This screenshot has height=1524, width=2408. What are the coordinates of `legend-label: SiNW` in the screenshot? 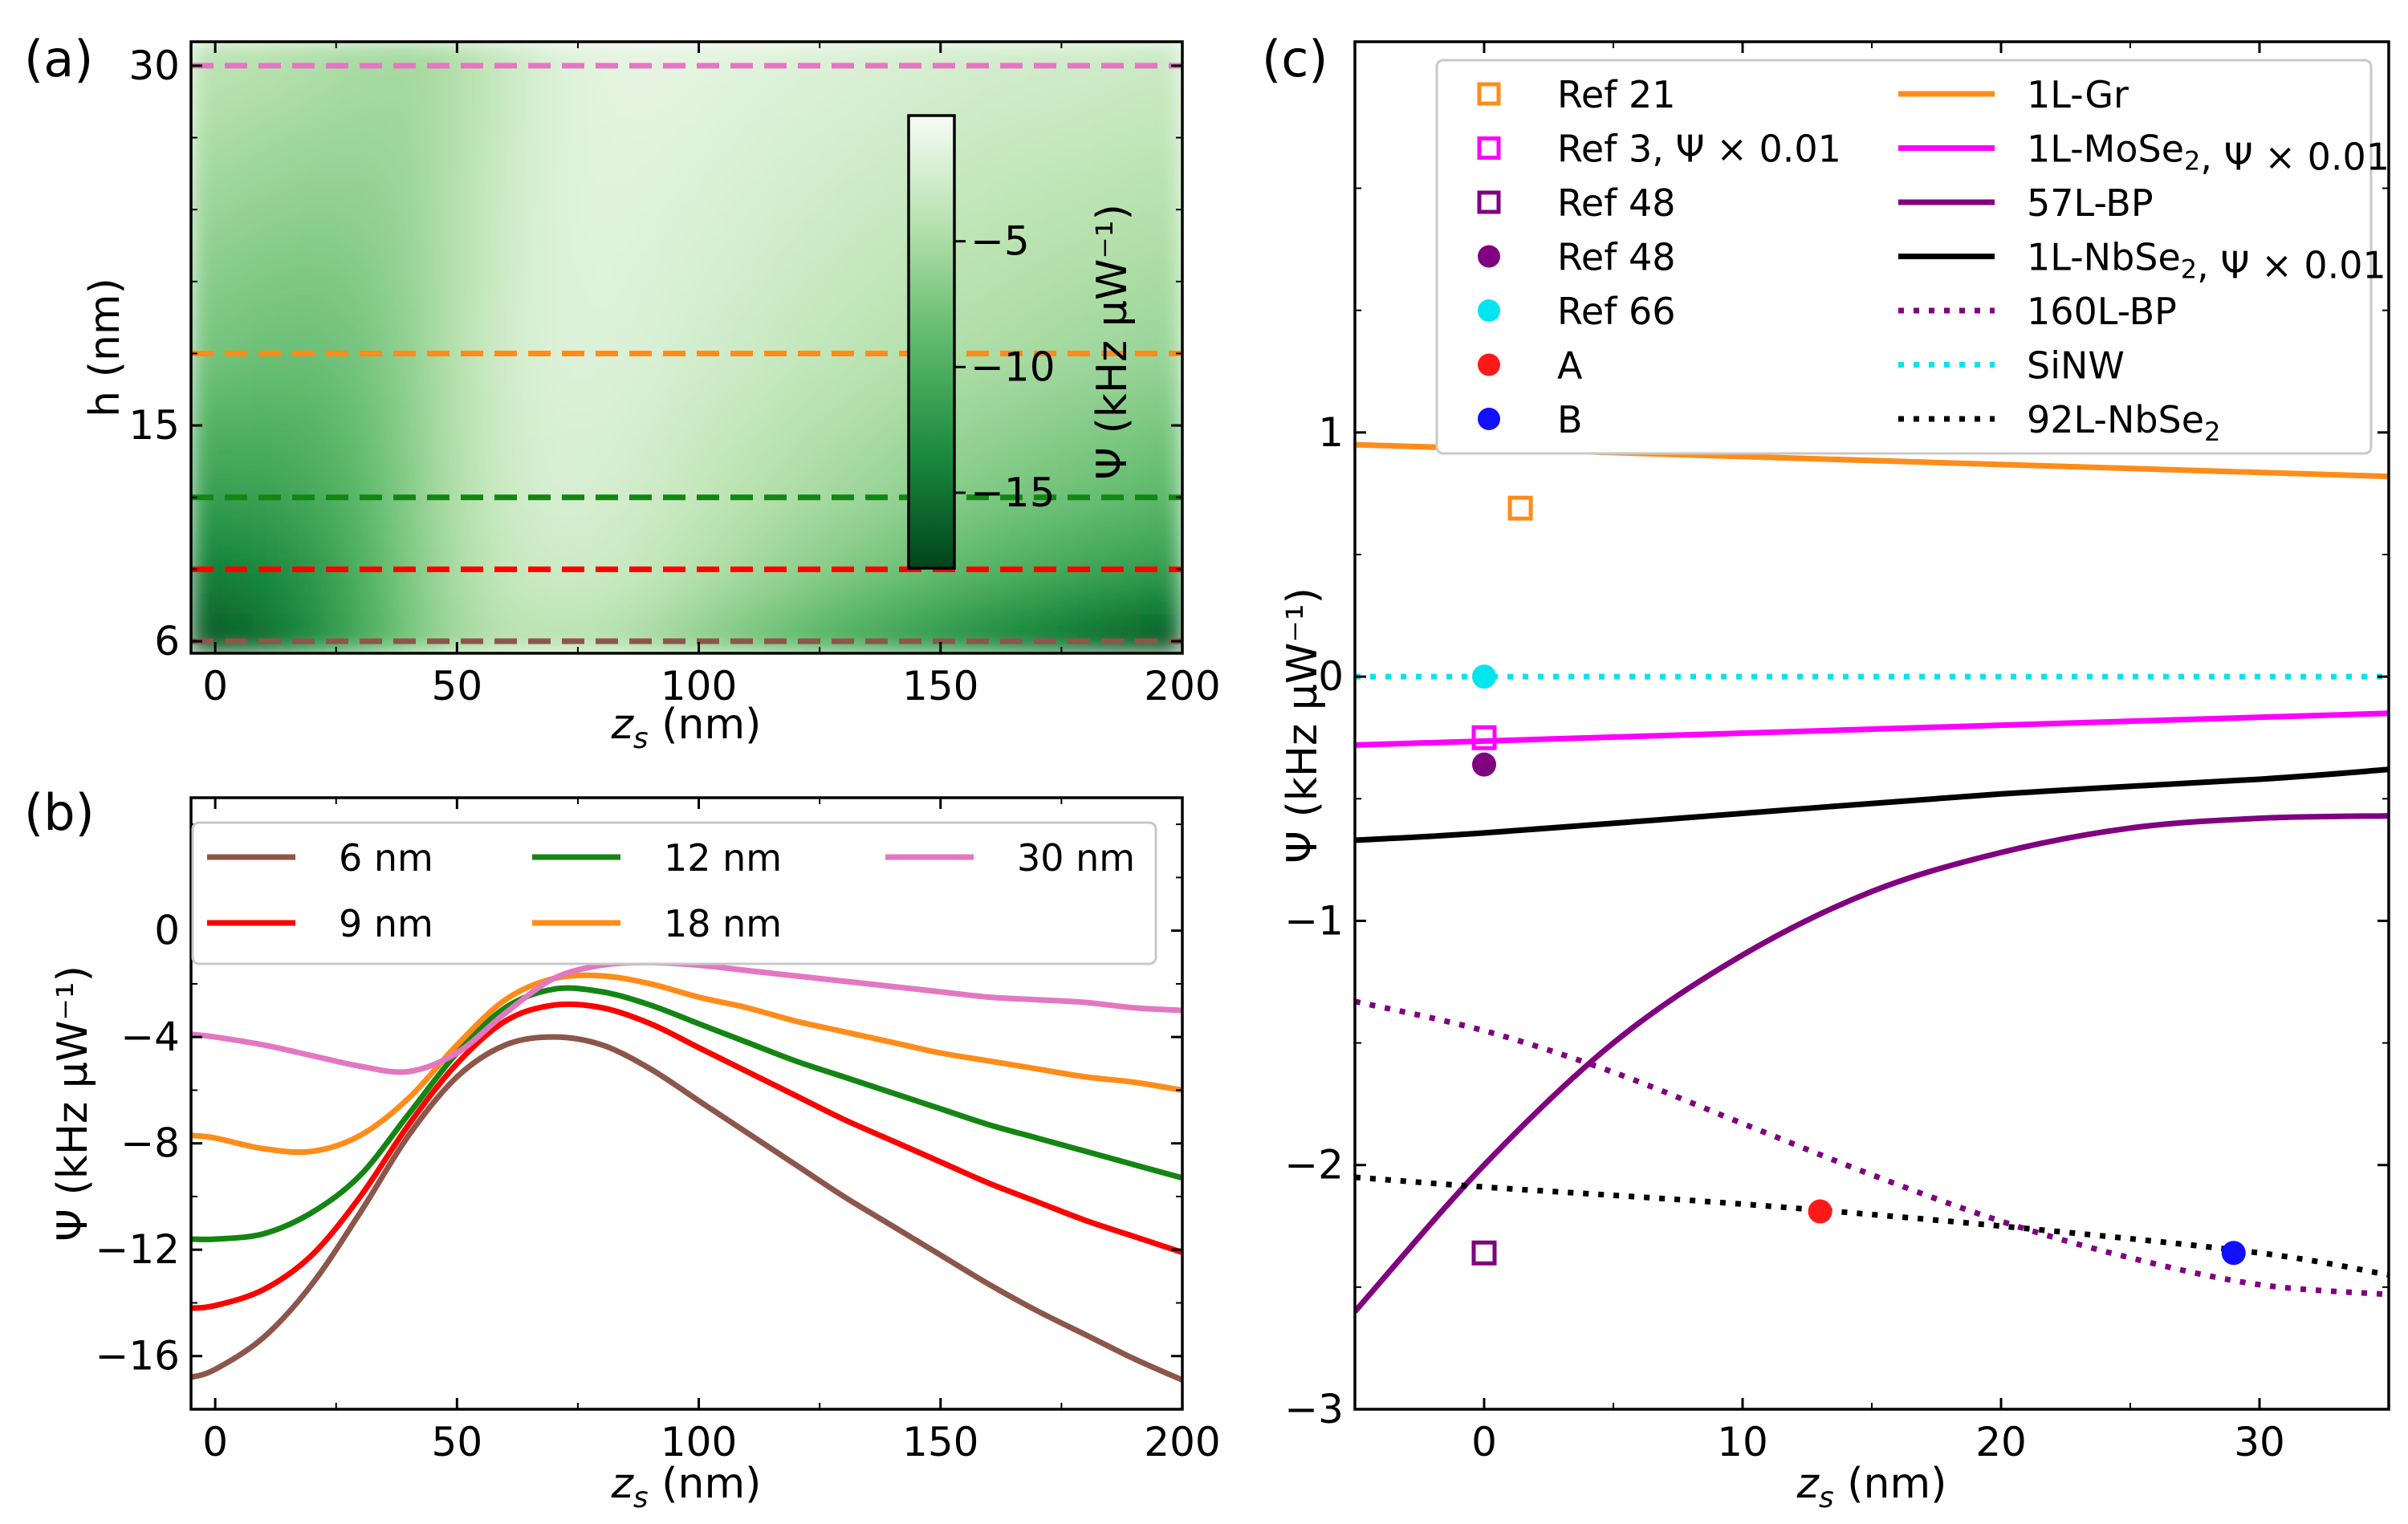 It's located at (2076, 366).